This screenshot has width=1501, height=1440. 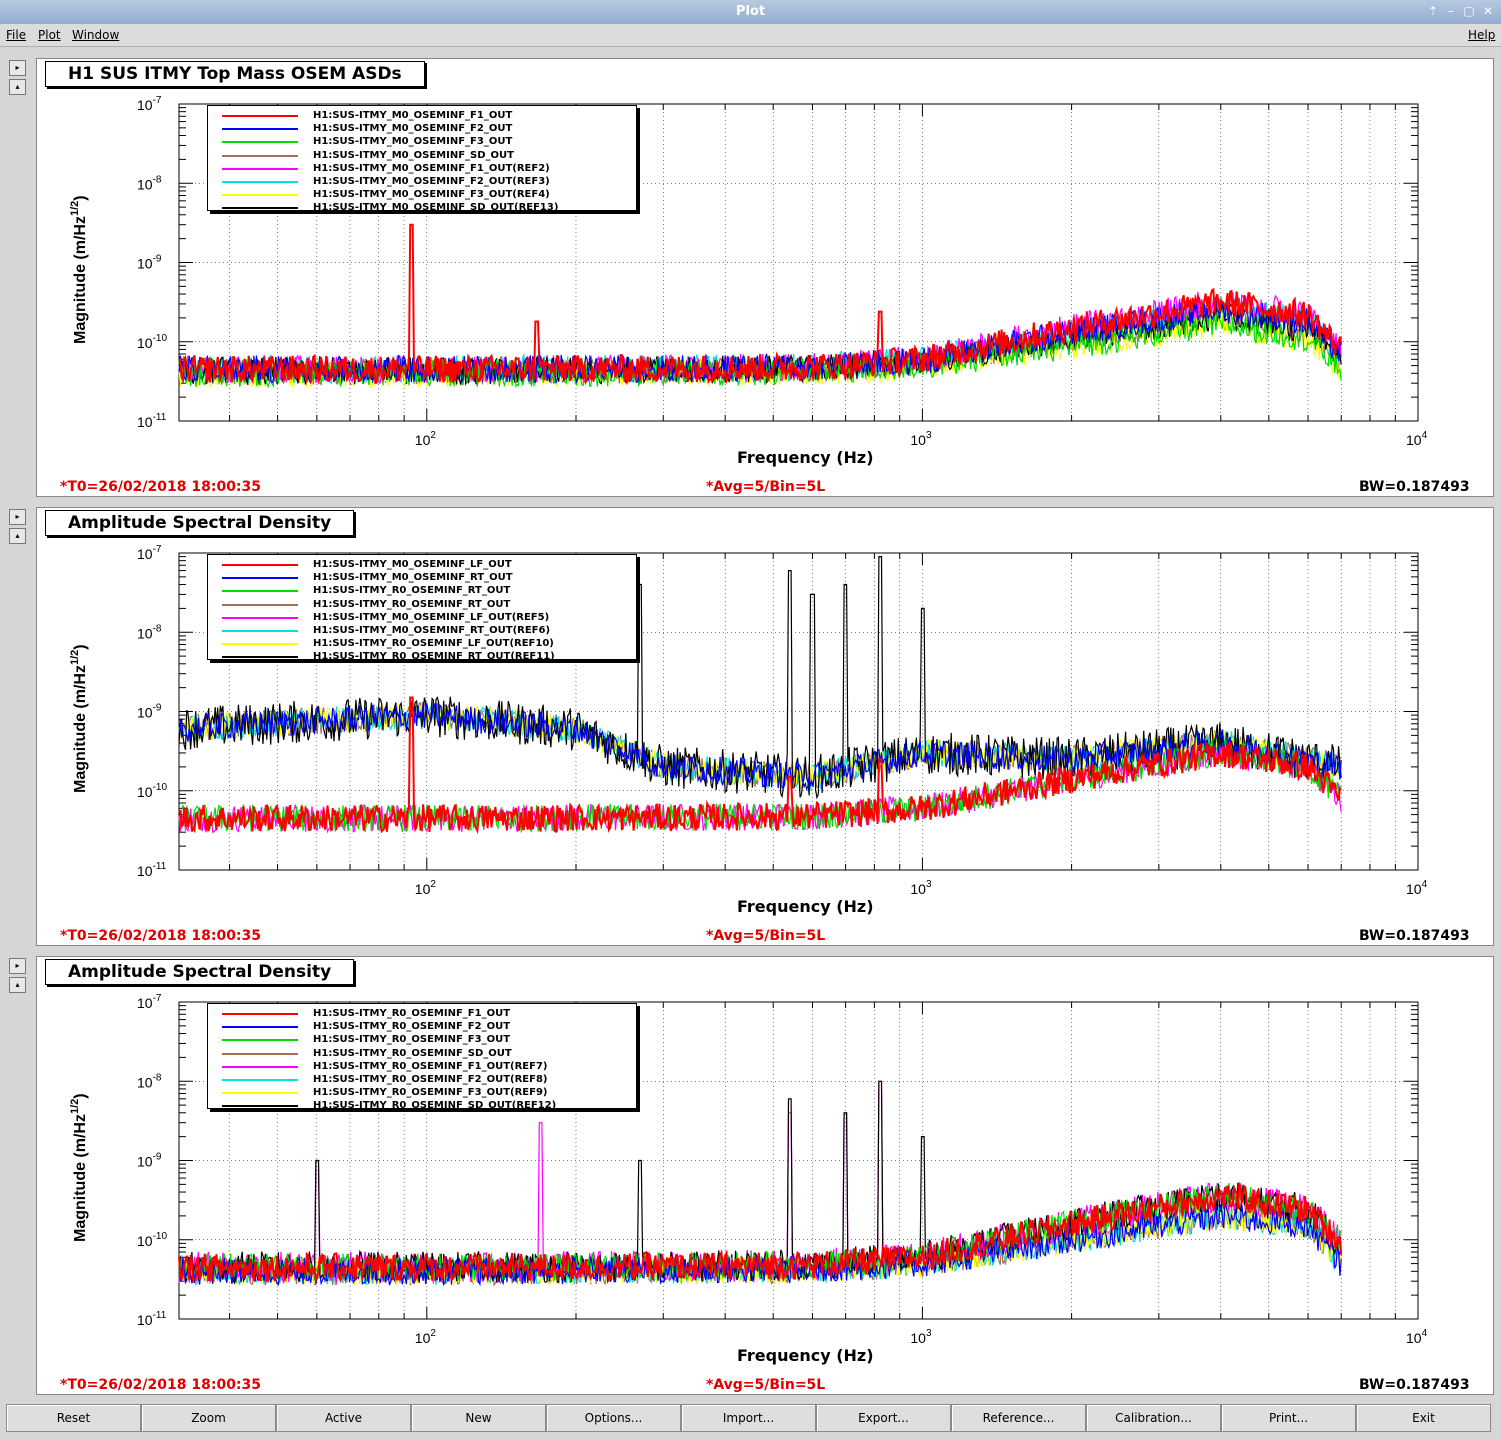 What do you see at coordinates (17, 536) in the screenshot?
I see `panel2-collapse-button: ▴` at bounding box center [17, 536].